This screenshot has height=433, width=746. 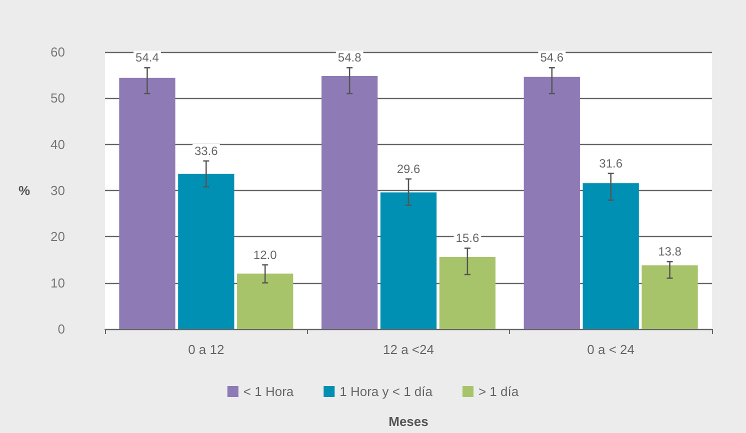 I want to click on legend-label: 1 Hora y < 1 día, so click(x=387, y=391).